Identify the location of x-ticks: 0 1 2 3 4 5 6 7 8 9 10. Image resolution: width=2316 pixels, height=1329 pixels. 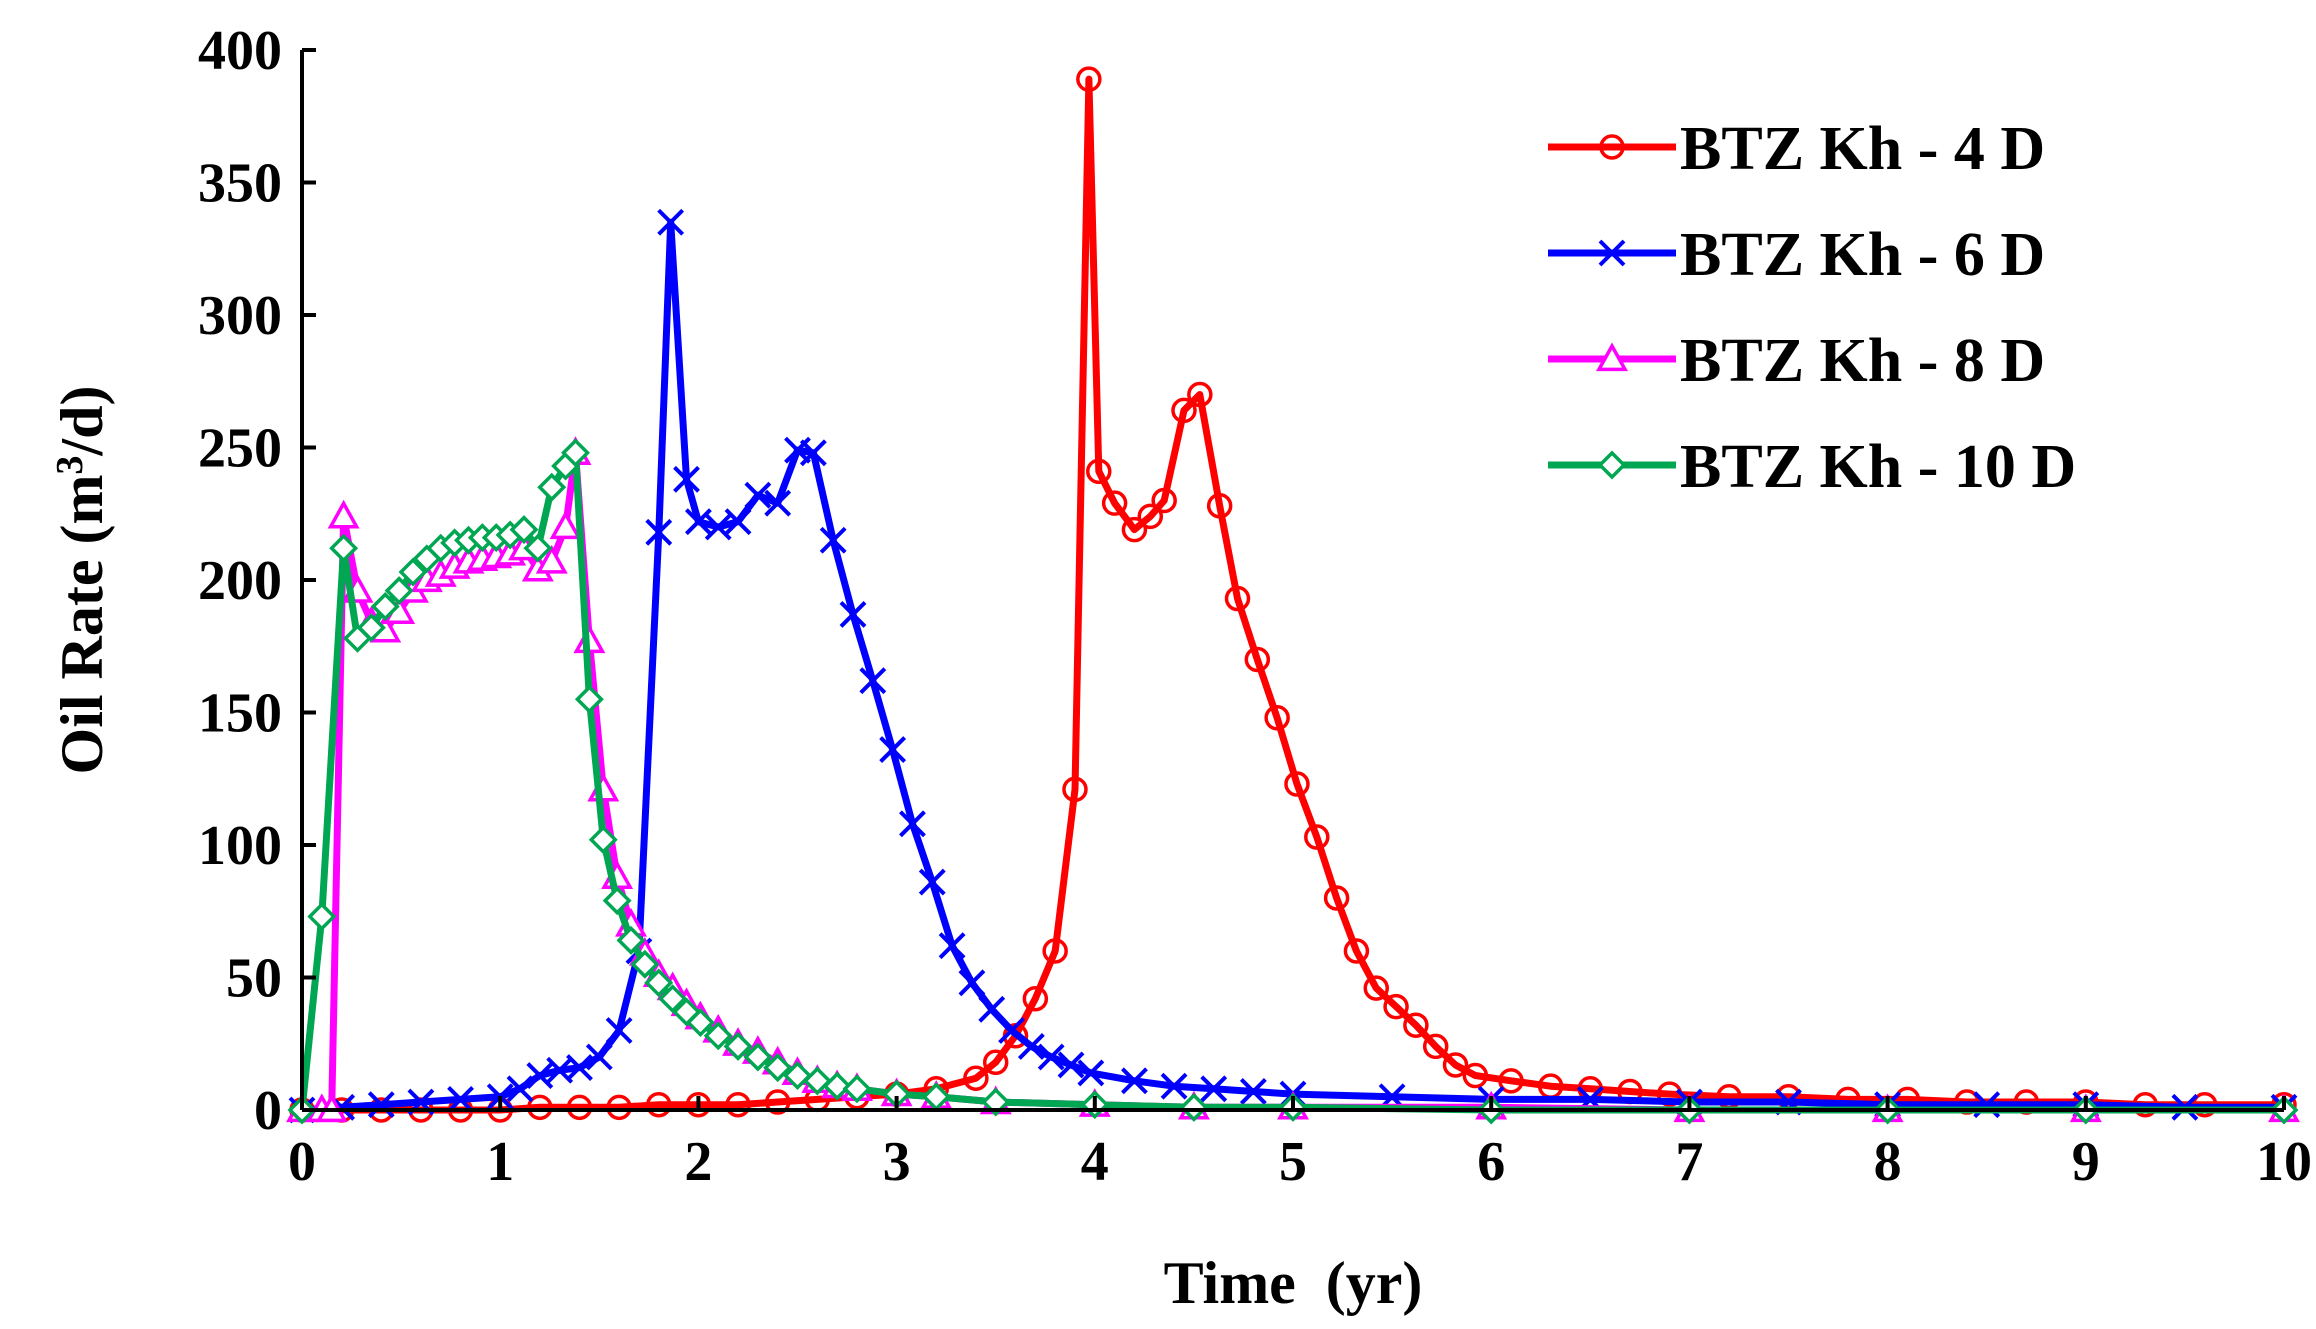
(1300, 1144).